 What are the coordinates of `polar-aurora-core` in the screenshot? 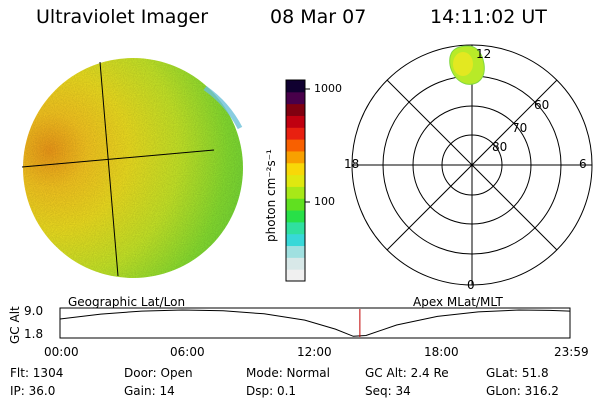 It's located at (463, 64).